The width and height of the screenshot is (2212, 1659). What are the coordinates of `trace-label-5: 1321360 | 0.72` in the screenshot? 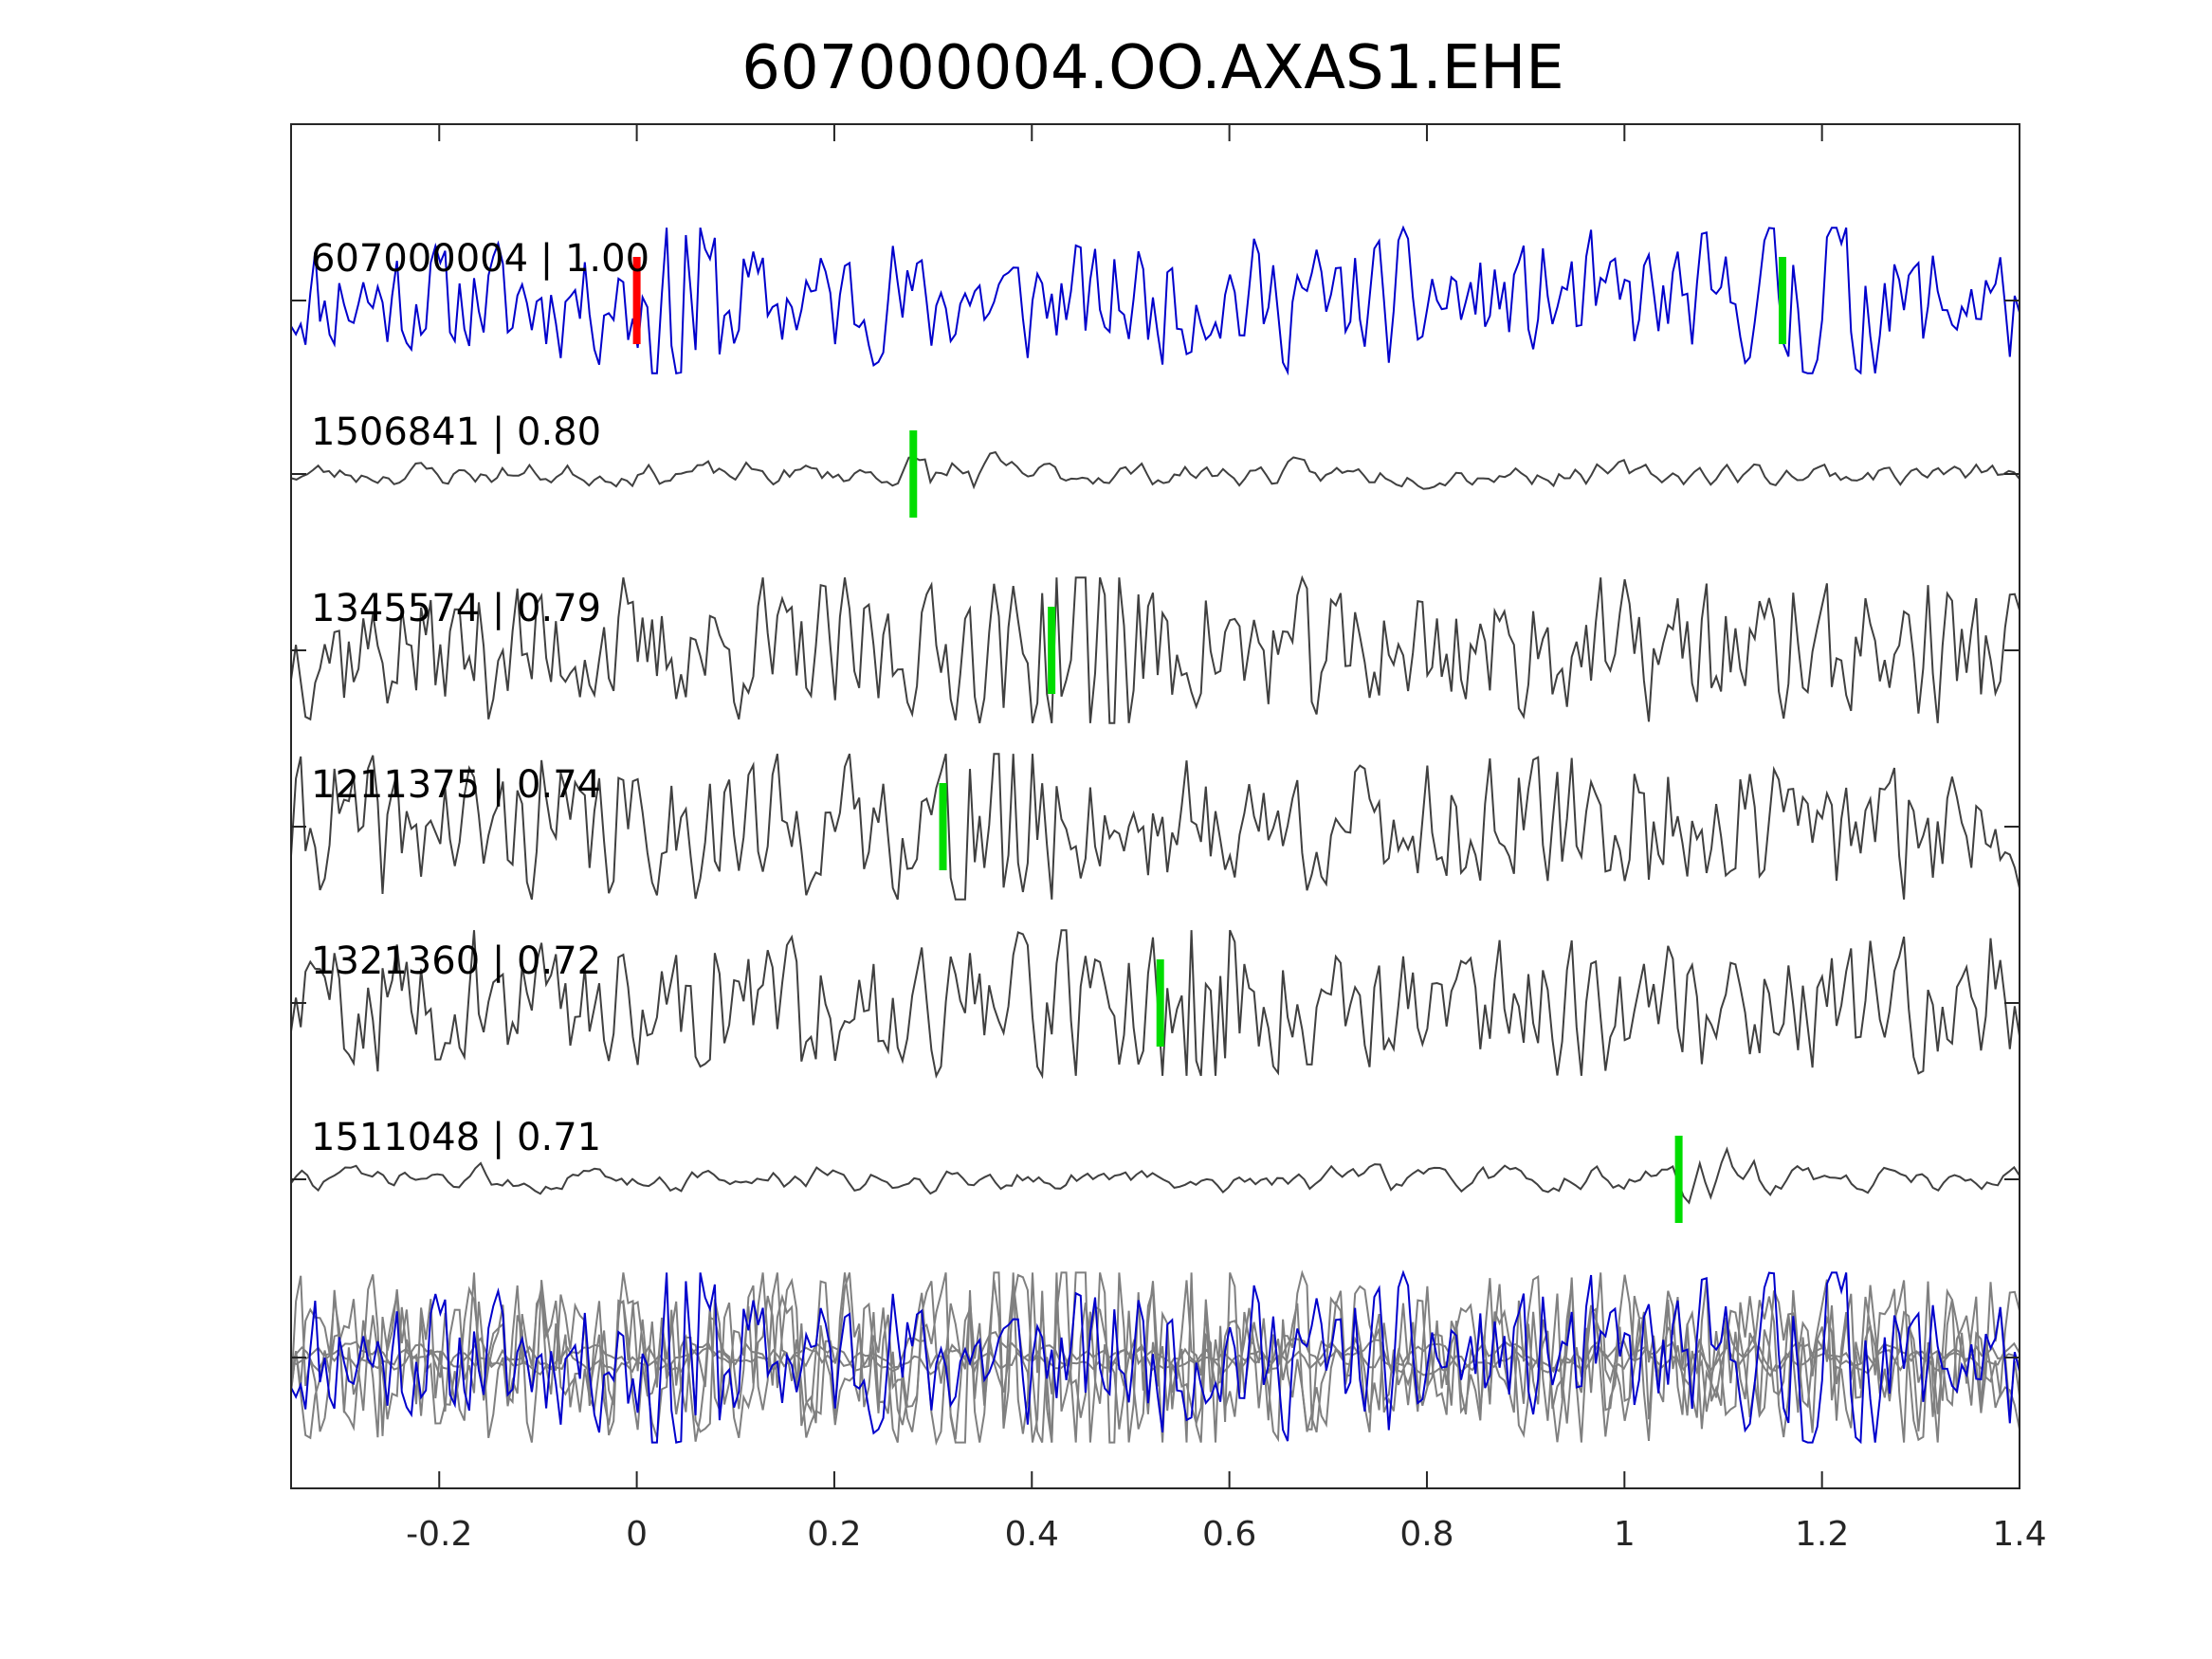 It's located at (456, 961).